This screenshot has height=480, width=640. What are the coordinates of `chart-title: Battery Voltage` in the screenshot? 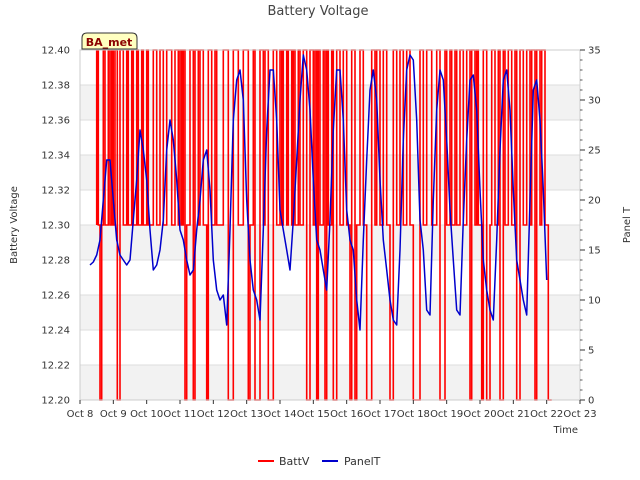 It's located at (317, 11).